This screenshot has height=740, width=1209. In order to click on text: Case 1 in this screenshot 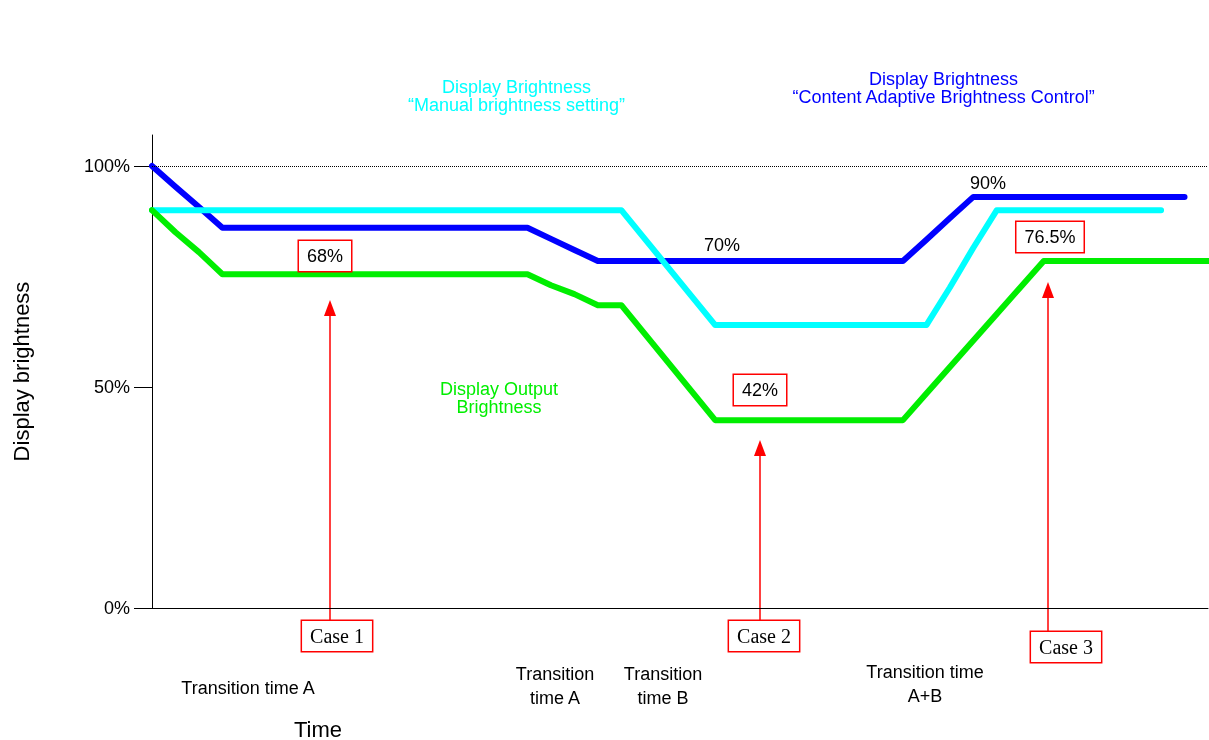, I will do `click(337, 636)`.